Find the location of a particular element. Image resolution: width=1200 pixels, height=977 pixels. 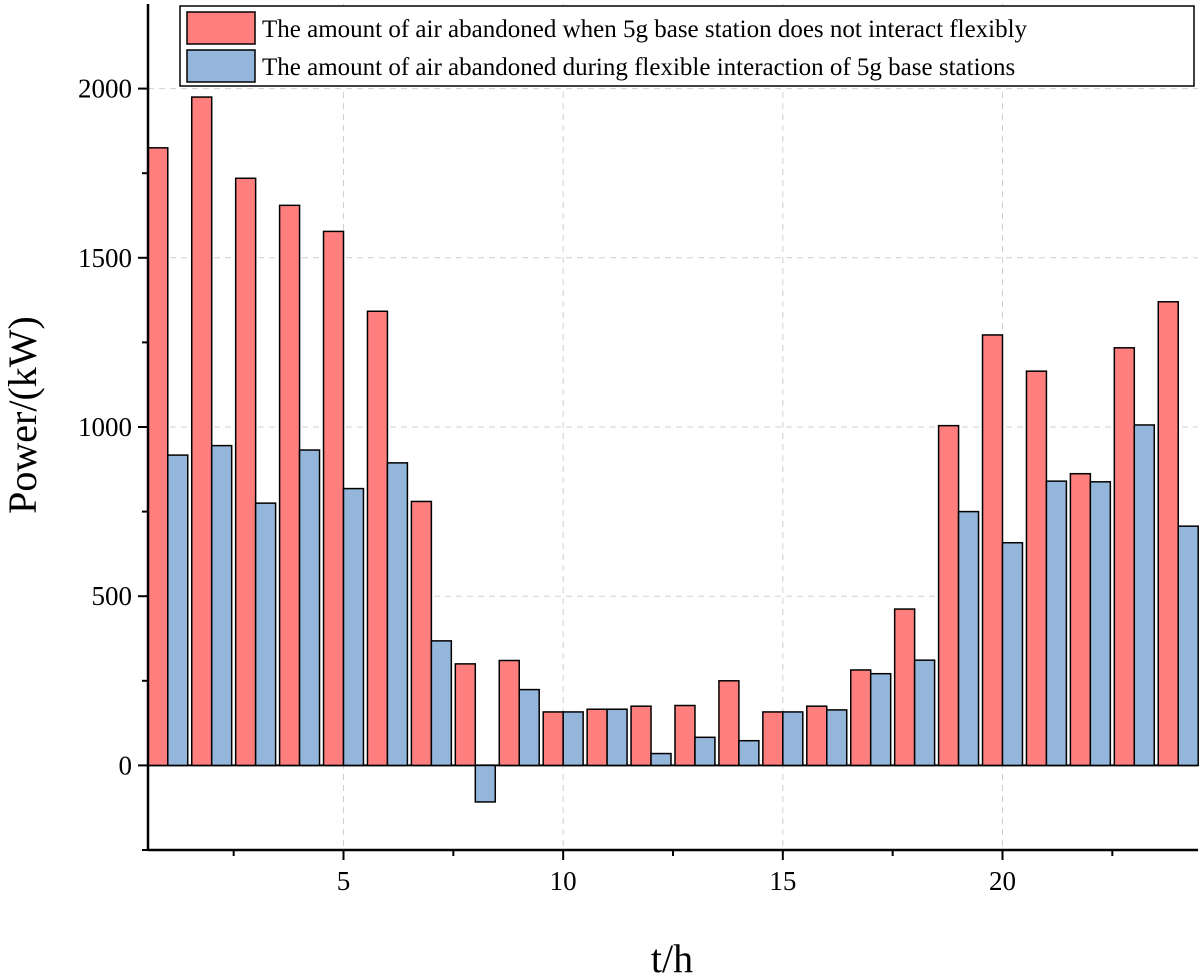

bar-series-1-t15 is located at coordinates (773, 739).